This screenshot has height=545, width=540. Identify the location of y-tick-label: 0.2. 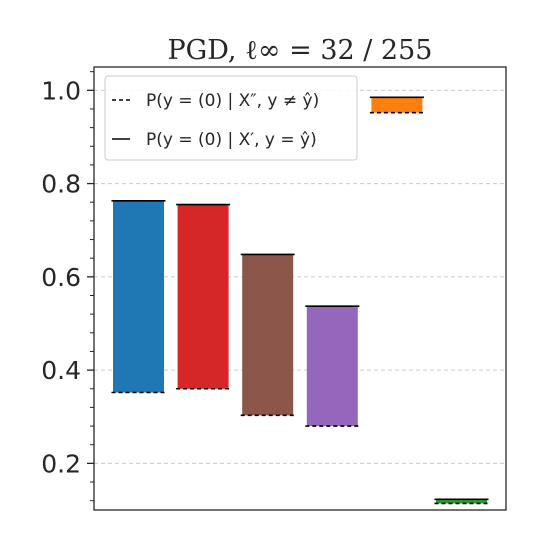
(61, 463).